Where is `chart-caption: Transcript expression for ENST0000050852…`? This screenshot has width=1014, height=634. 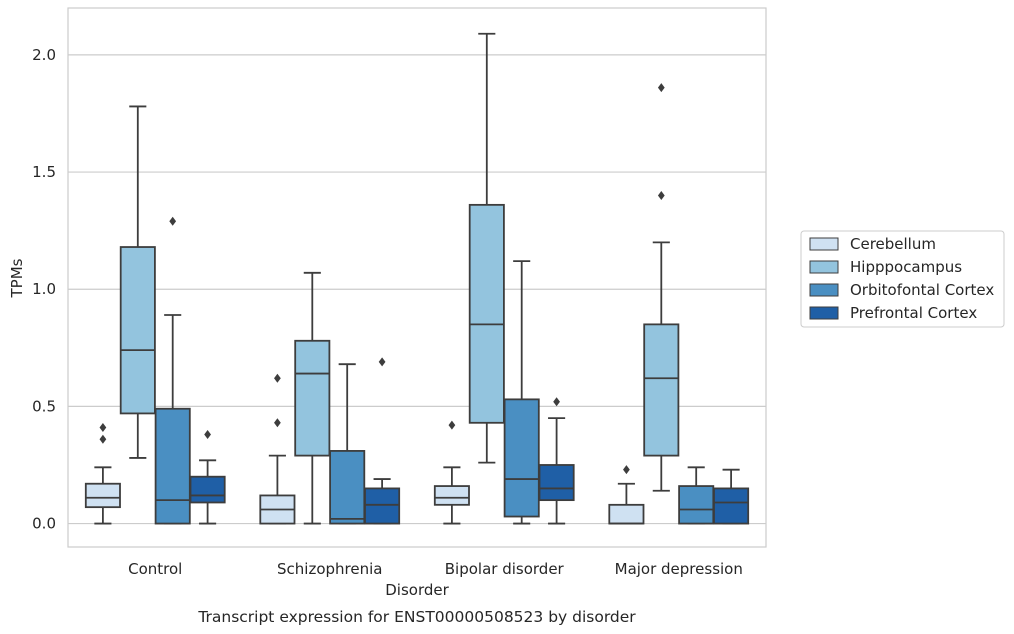
chart-caption: Transcript expression for ENST0000050852… is located at coordinates (416, 617).